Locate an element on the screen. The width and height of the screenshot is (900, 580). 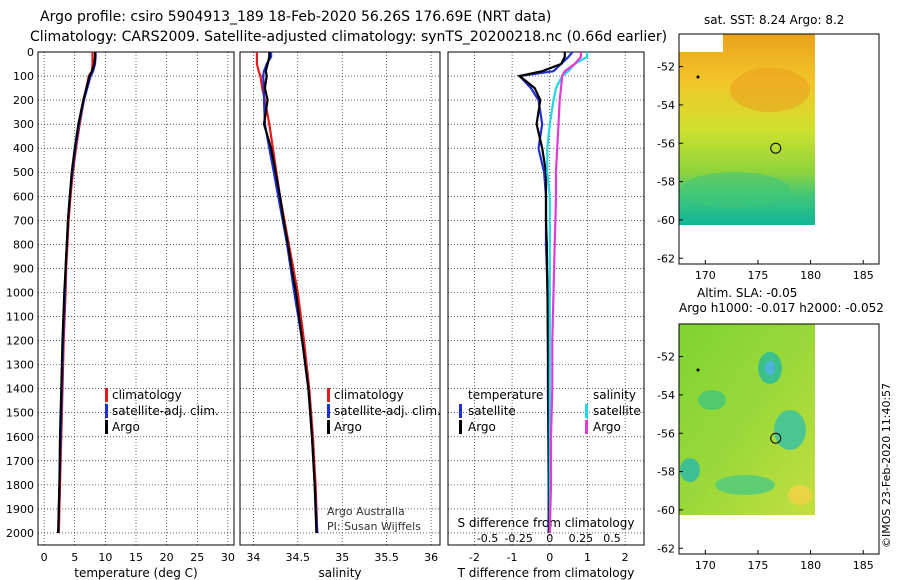
x2-tick-label: 0.5 is located at coordinates (612, 538).